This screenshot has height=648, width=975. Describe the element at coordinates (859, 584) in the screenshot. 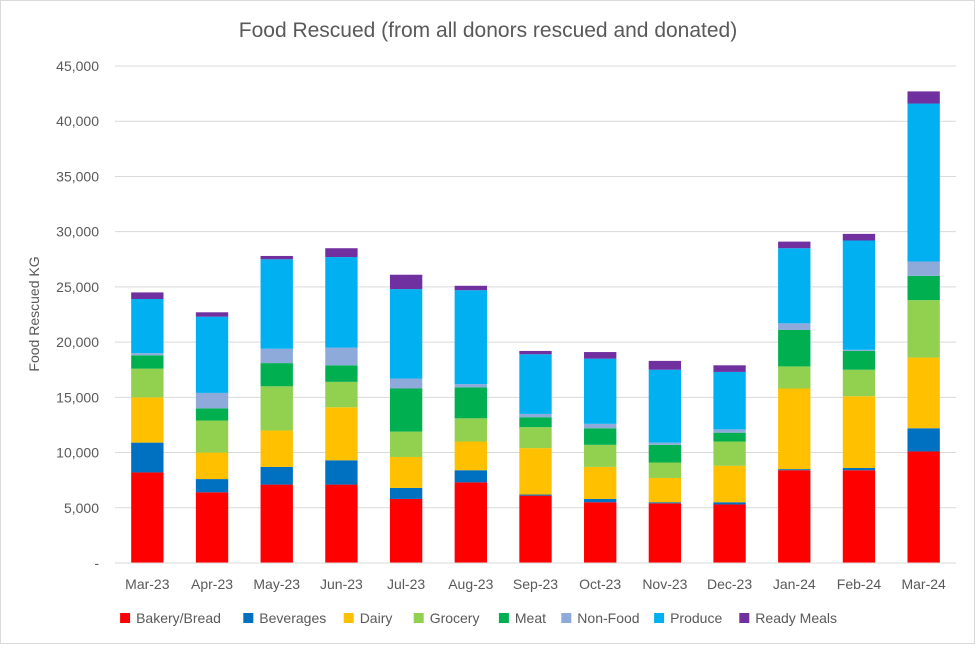

I see `x-tick-label: Feb-24` at that location.